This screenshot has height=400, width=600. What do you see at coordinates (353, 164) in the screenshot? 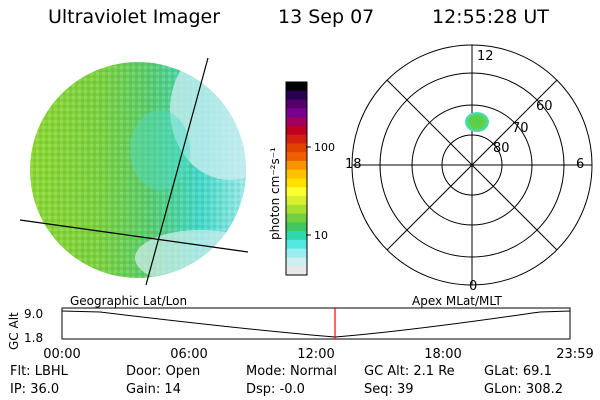
I see `mlt-label-18: 18` at bounding box center [353, 164].